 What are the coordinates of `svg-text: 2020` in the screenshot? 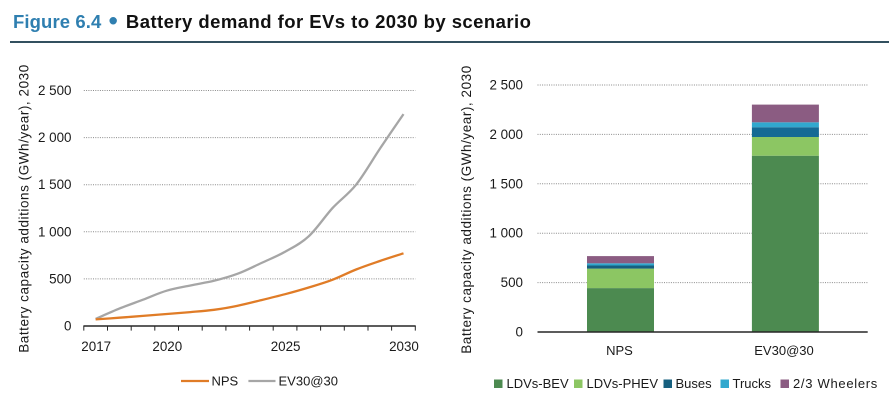 It's located at (167, 346).